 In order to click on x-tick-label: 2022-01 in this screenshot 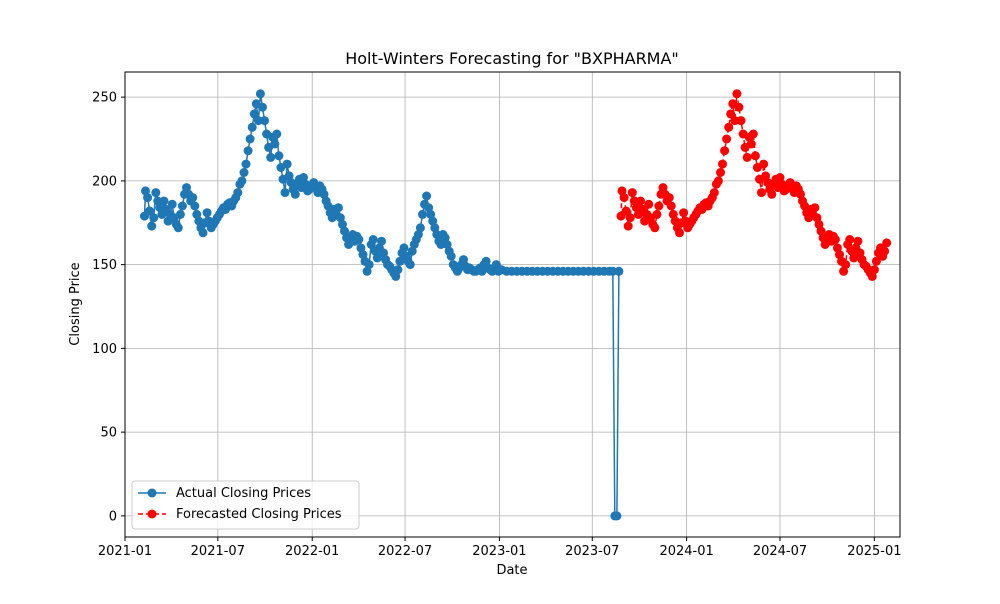, I will do `click(312, 551)`.